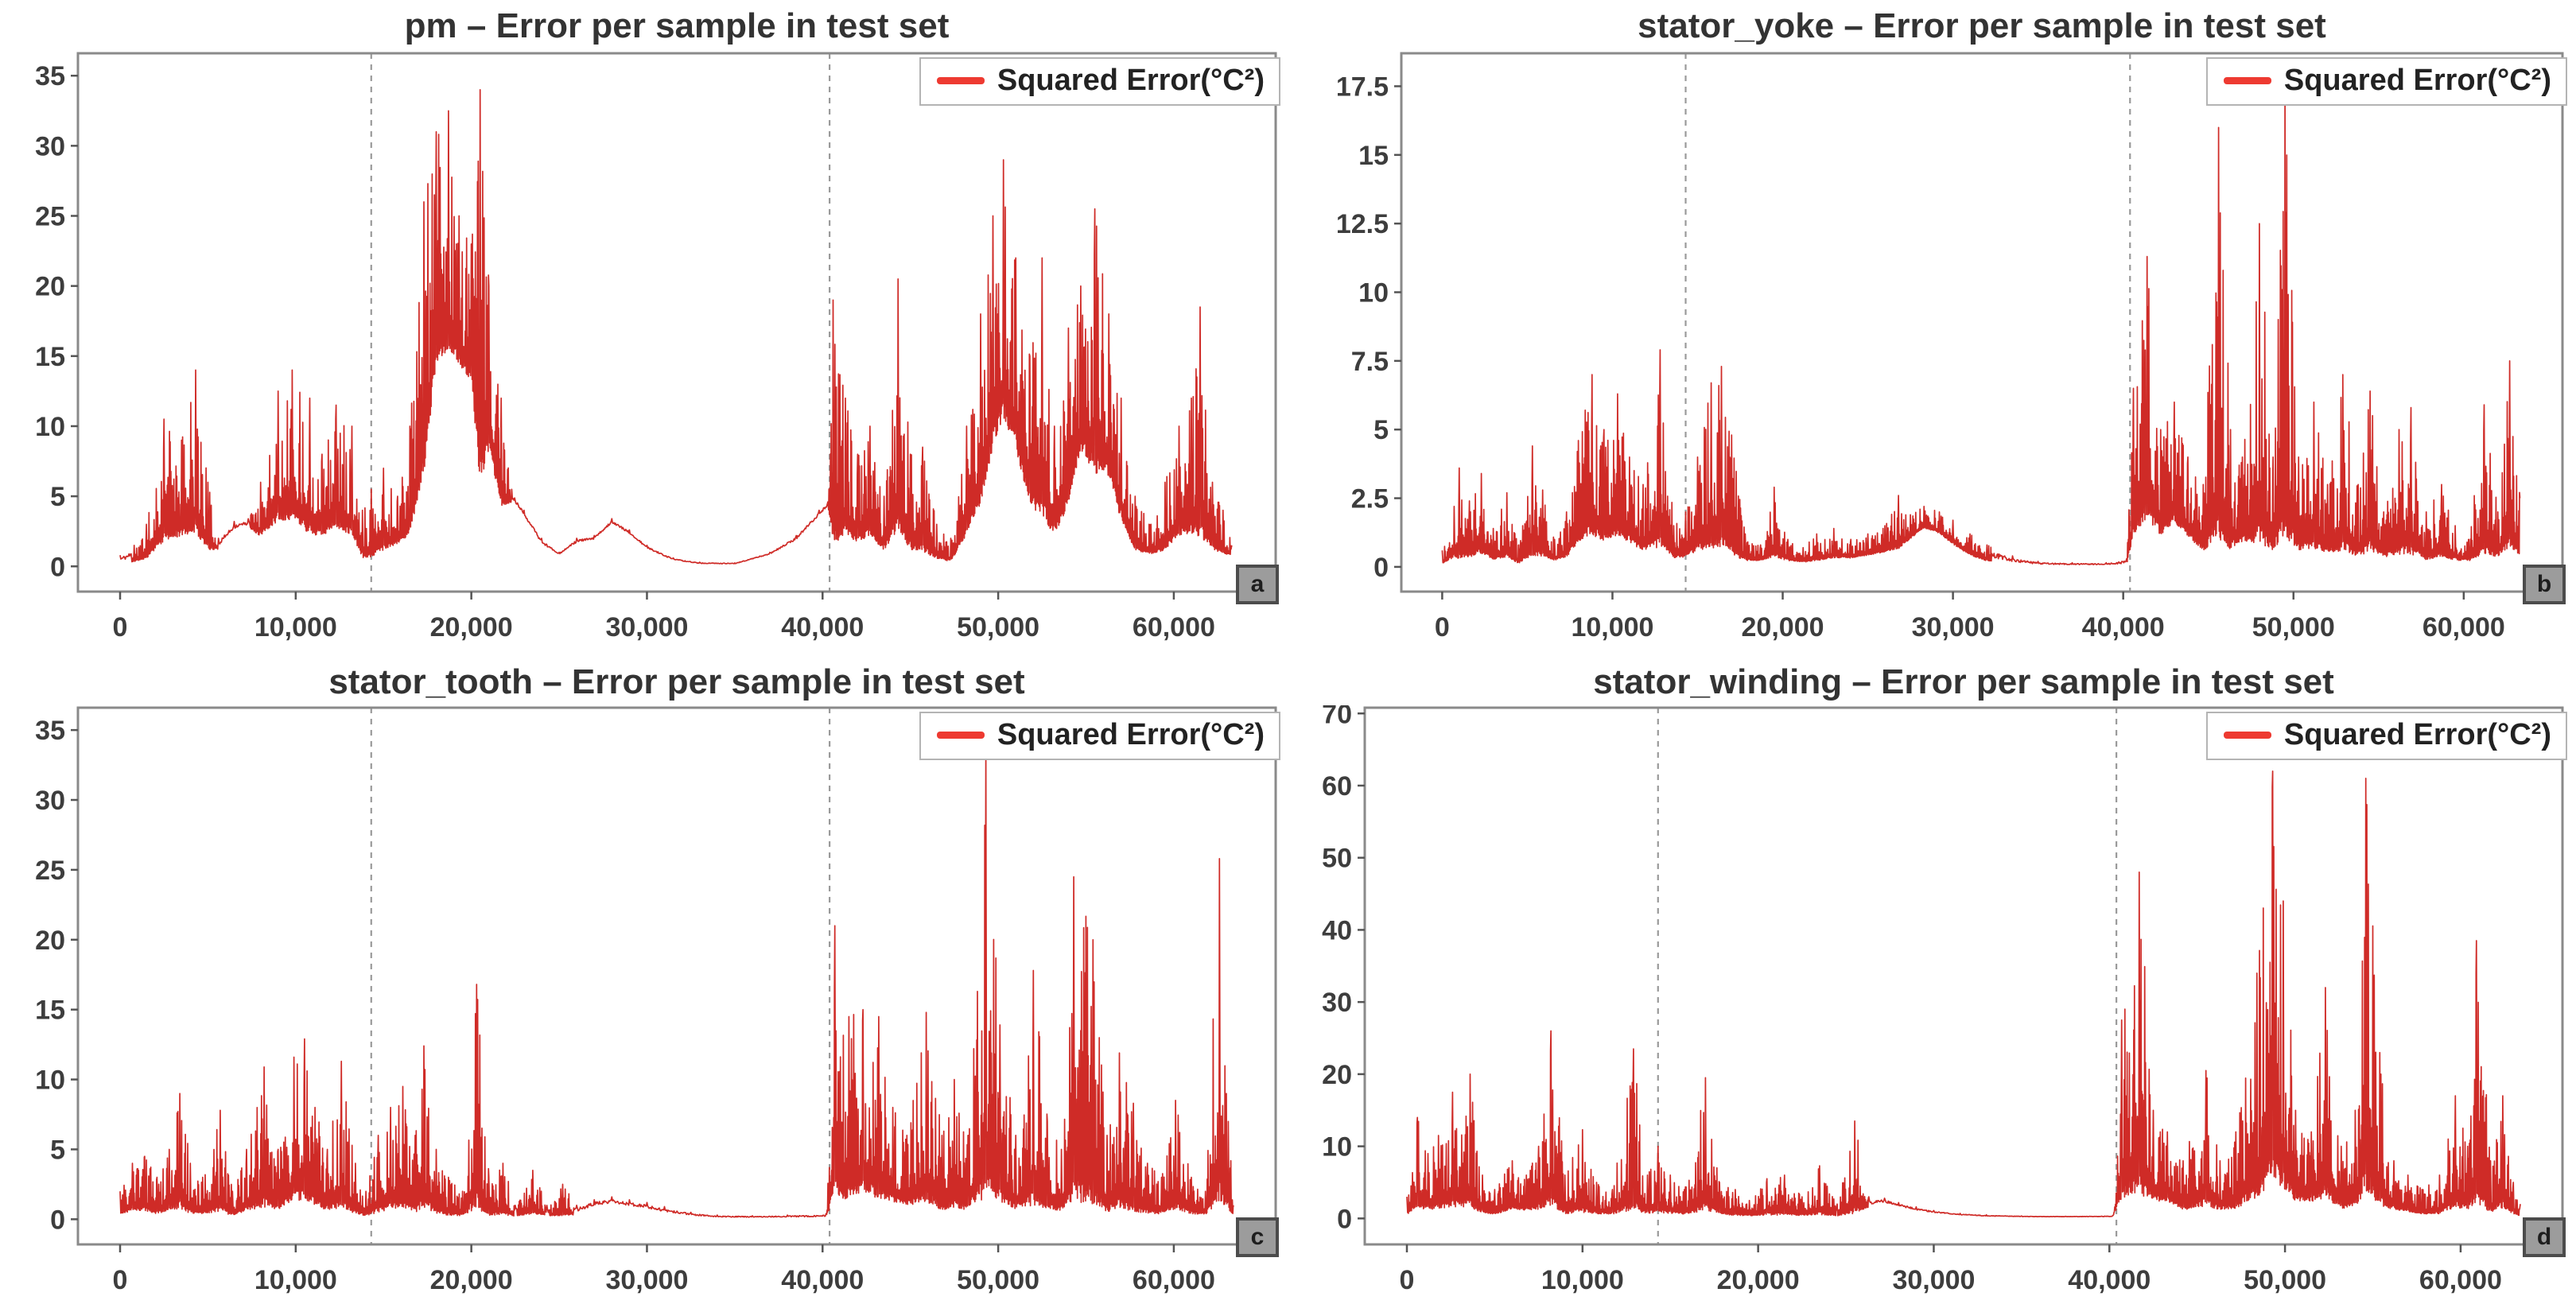 The image size is (2576, 1312). What do you see at coordinates (1337, 786) in the screenshot?
I see `y-tick-label: 60` at bounding box center [1337, 786].